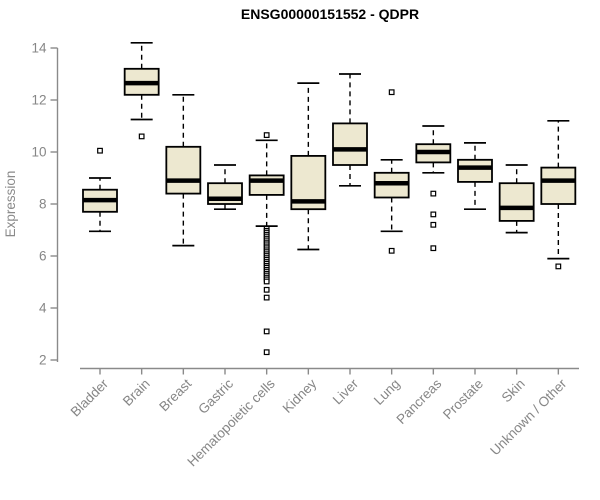 Image resolution: width=600 pixels, height=500 pixels. Describe the element at coordinates (141, 90) in the screenshot. I see `boxplot-brain` at that location.